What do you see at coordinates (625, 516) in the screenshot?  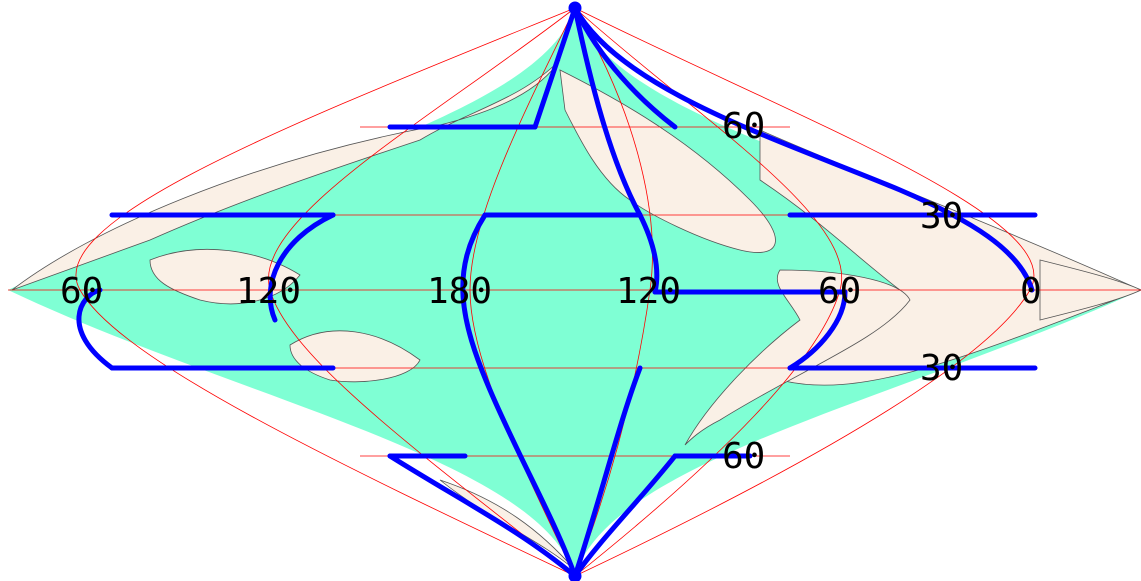 I see `overlay-curve-south-east` at bounding box center [625, 516].